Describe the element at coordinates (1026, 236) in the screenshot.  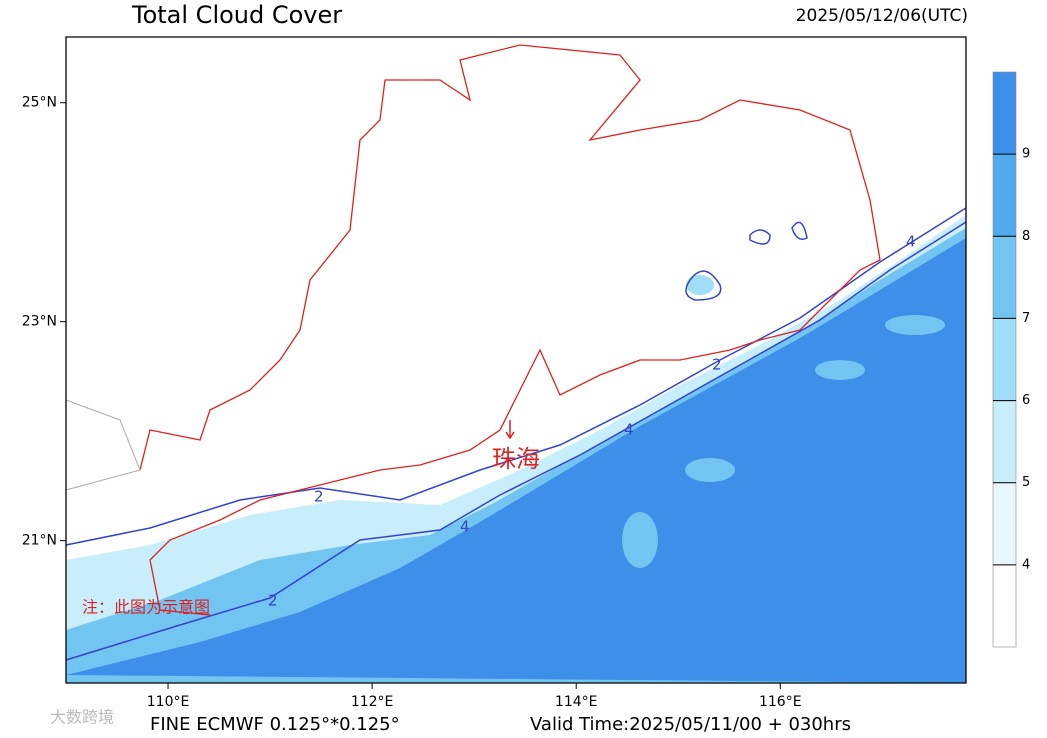
I see `colorbar-label: 8` at that location.